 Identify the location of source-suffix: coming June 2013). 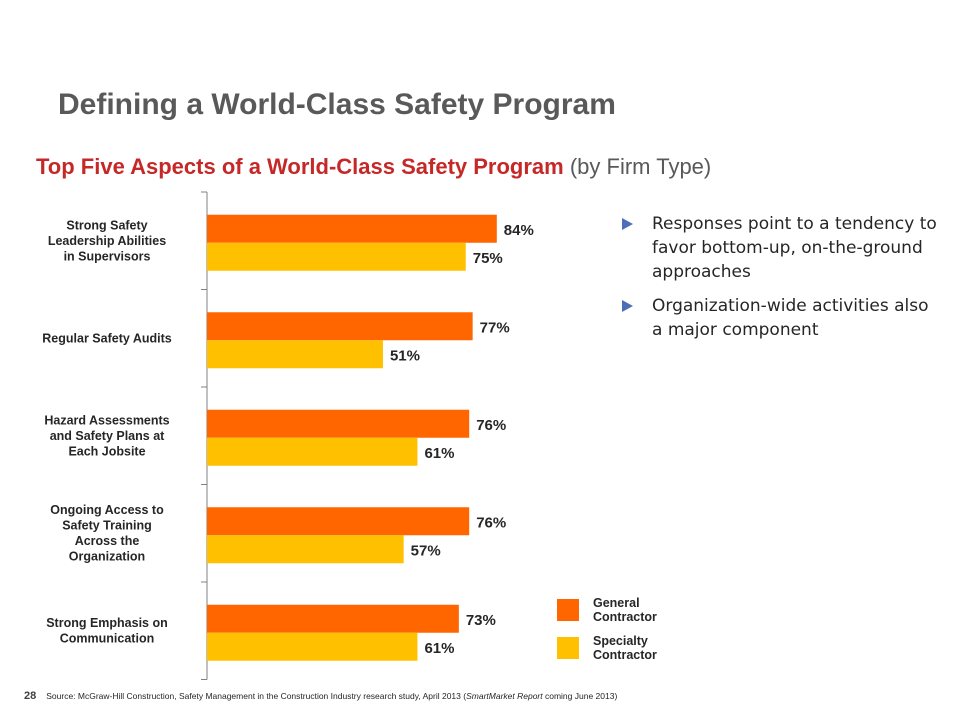
(580, 696).